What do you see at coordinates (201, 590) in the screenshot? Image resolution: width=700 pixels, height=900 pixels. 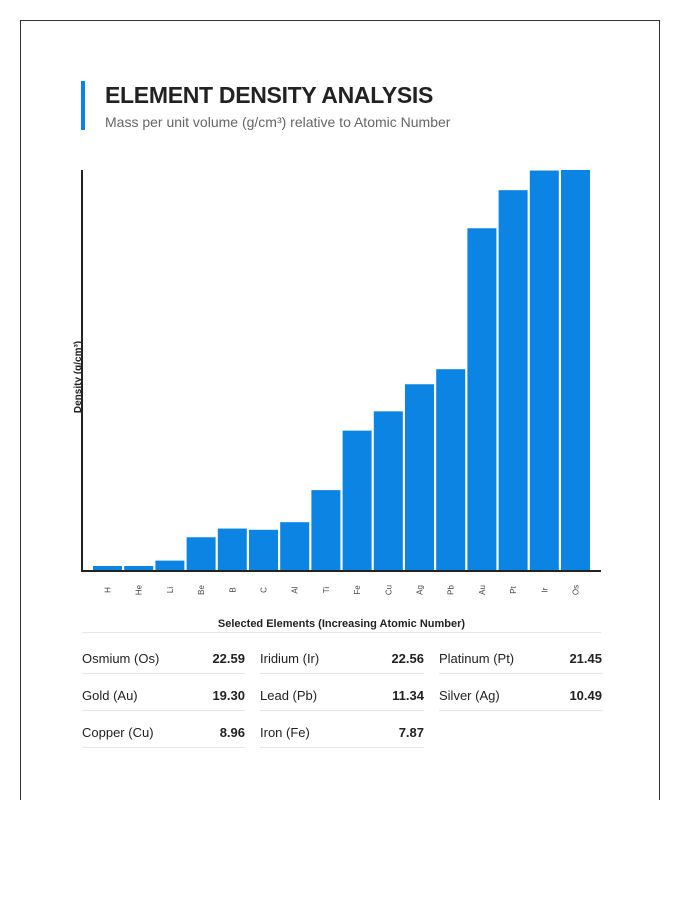 I see `x-tick-label: Be` at bounding box center [201, 590].